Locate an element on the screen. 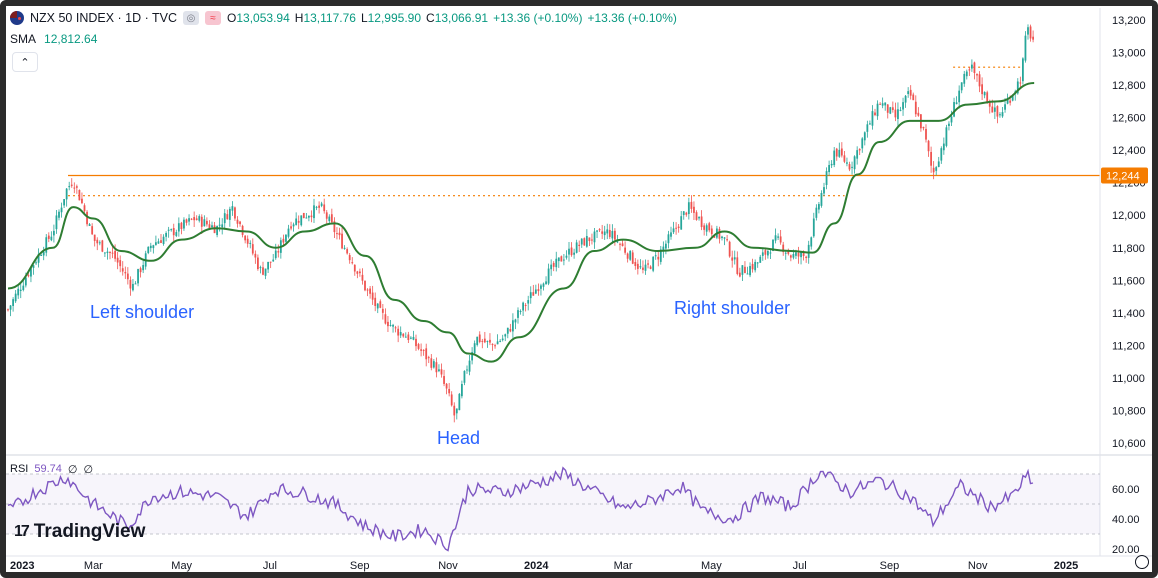 The width and height of the screenshot is (1158, 578). tradingview-logo: 17 TradingView is located at coordinates (79, 532).